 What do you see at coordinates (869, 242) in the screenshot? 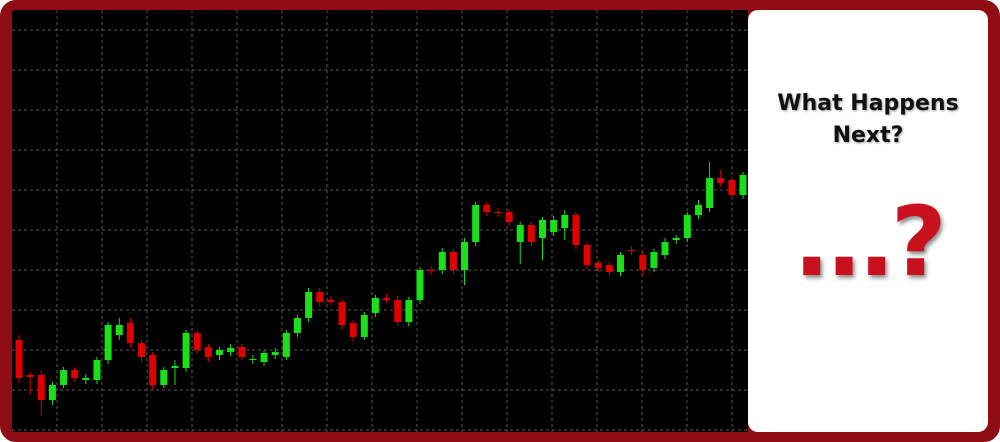
I see `annotation: ...?` at bounding box center [869, 242].